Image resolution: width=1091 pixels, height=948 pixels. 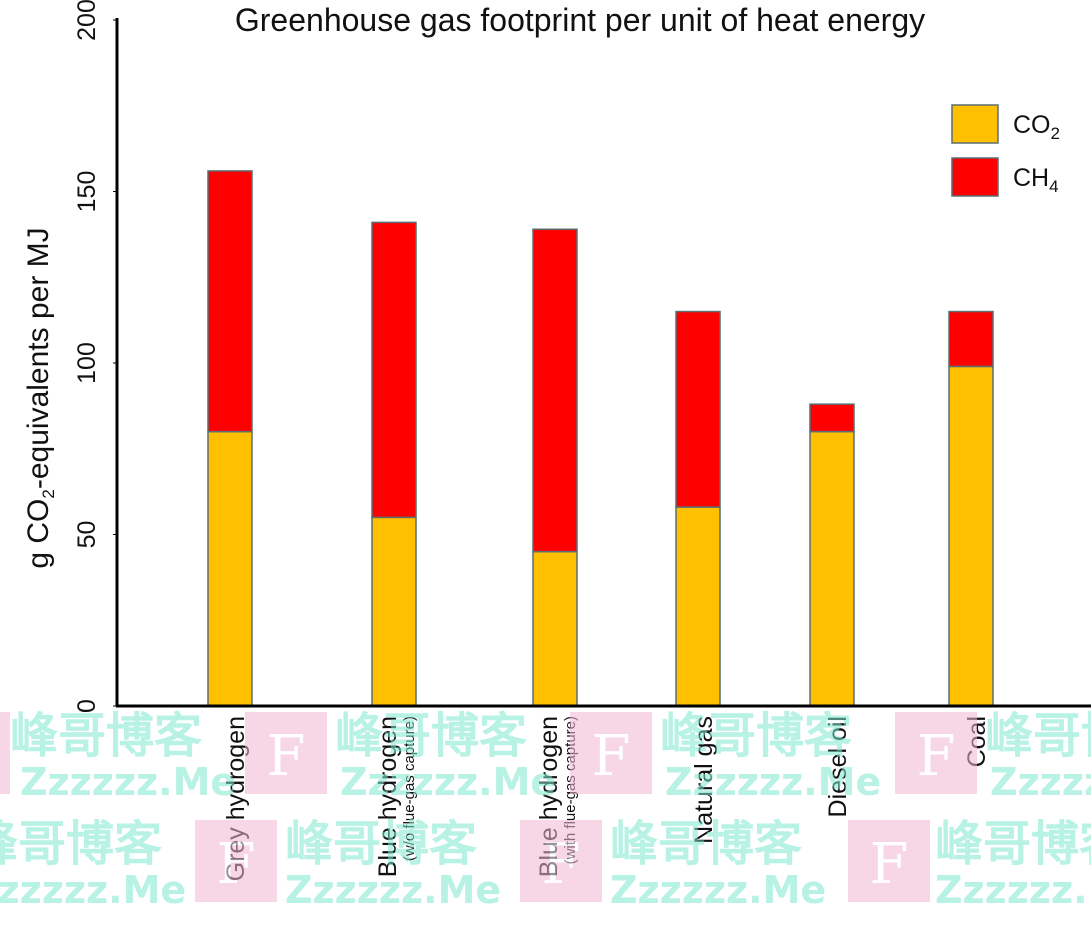 What do you see at coordinates (1036, 127) in the screenshot?
I see `legend-label-co2: CO2` at bounding box center [1036, 127].